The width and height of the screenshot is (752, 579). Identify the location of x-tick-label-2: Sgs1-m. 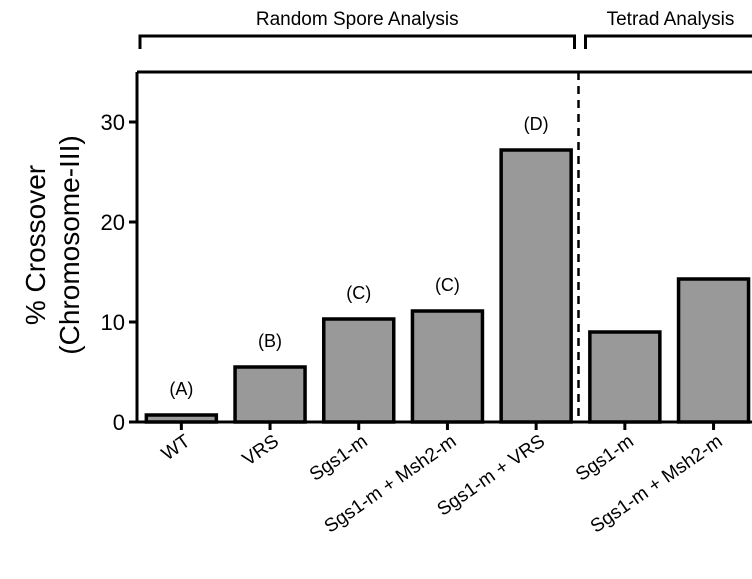
(339, 458).